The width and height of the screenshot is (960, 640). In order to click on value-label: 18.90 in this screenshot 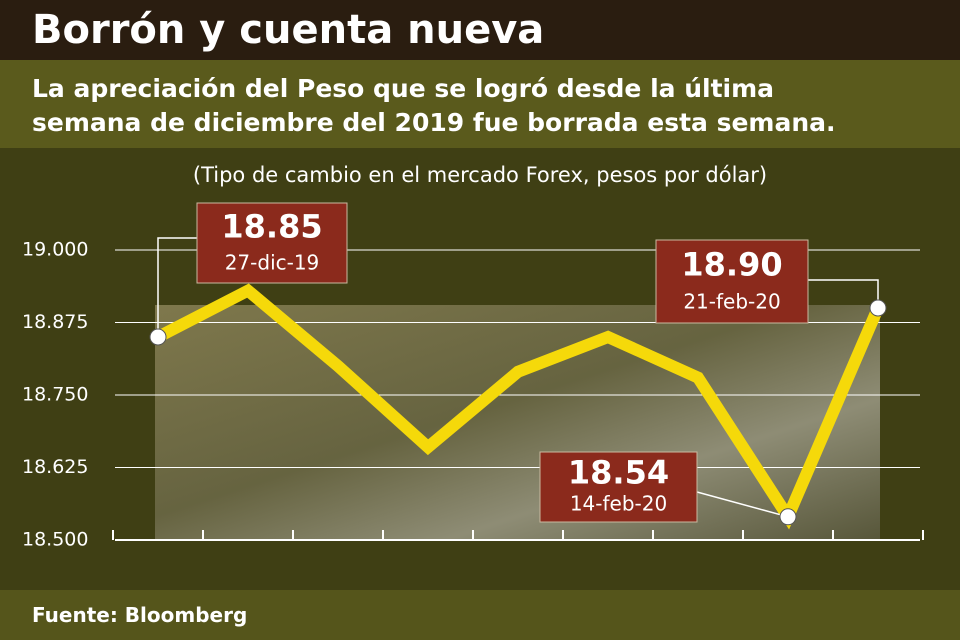, I will do `click(731, 265)`.